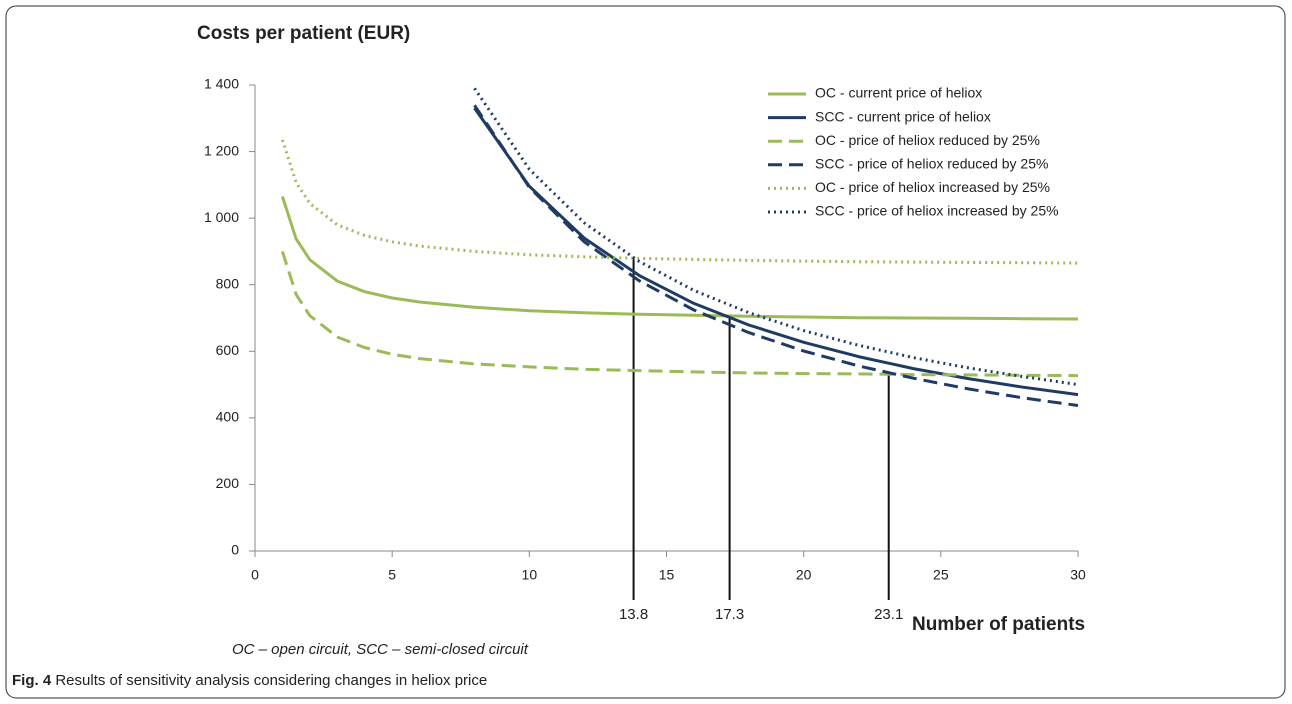  Describe the element at coordinates (228, 350) in the screenshot. I see `y-tick-label: 600` at that location.